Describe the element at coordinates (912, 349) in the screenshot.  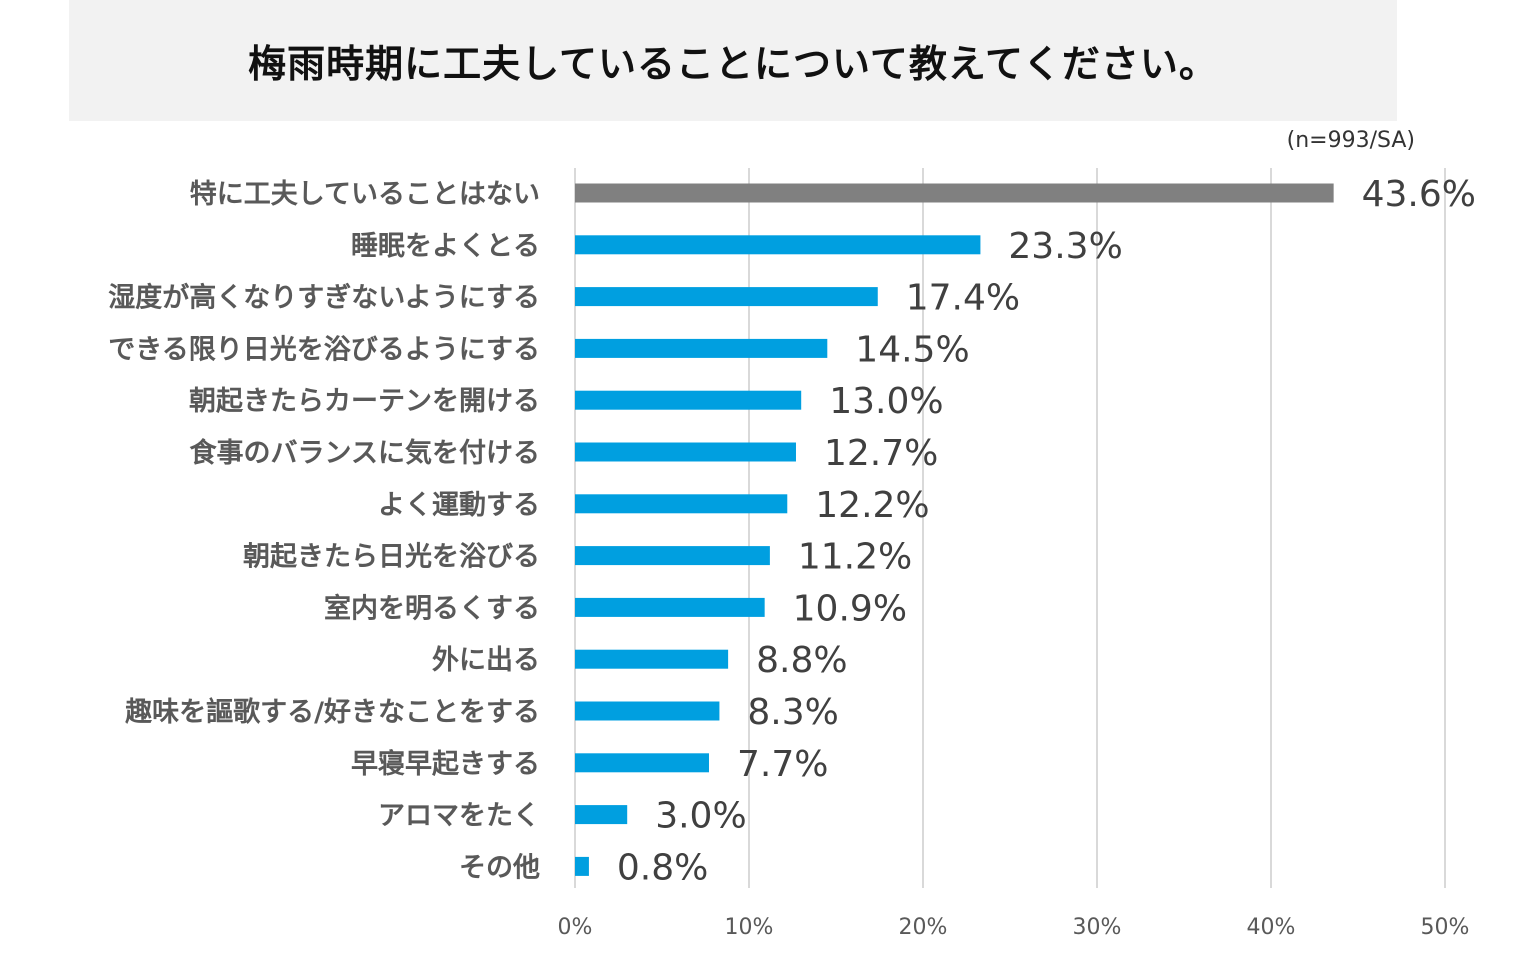
I see `value-label: 14.5%` at that location.